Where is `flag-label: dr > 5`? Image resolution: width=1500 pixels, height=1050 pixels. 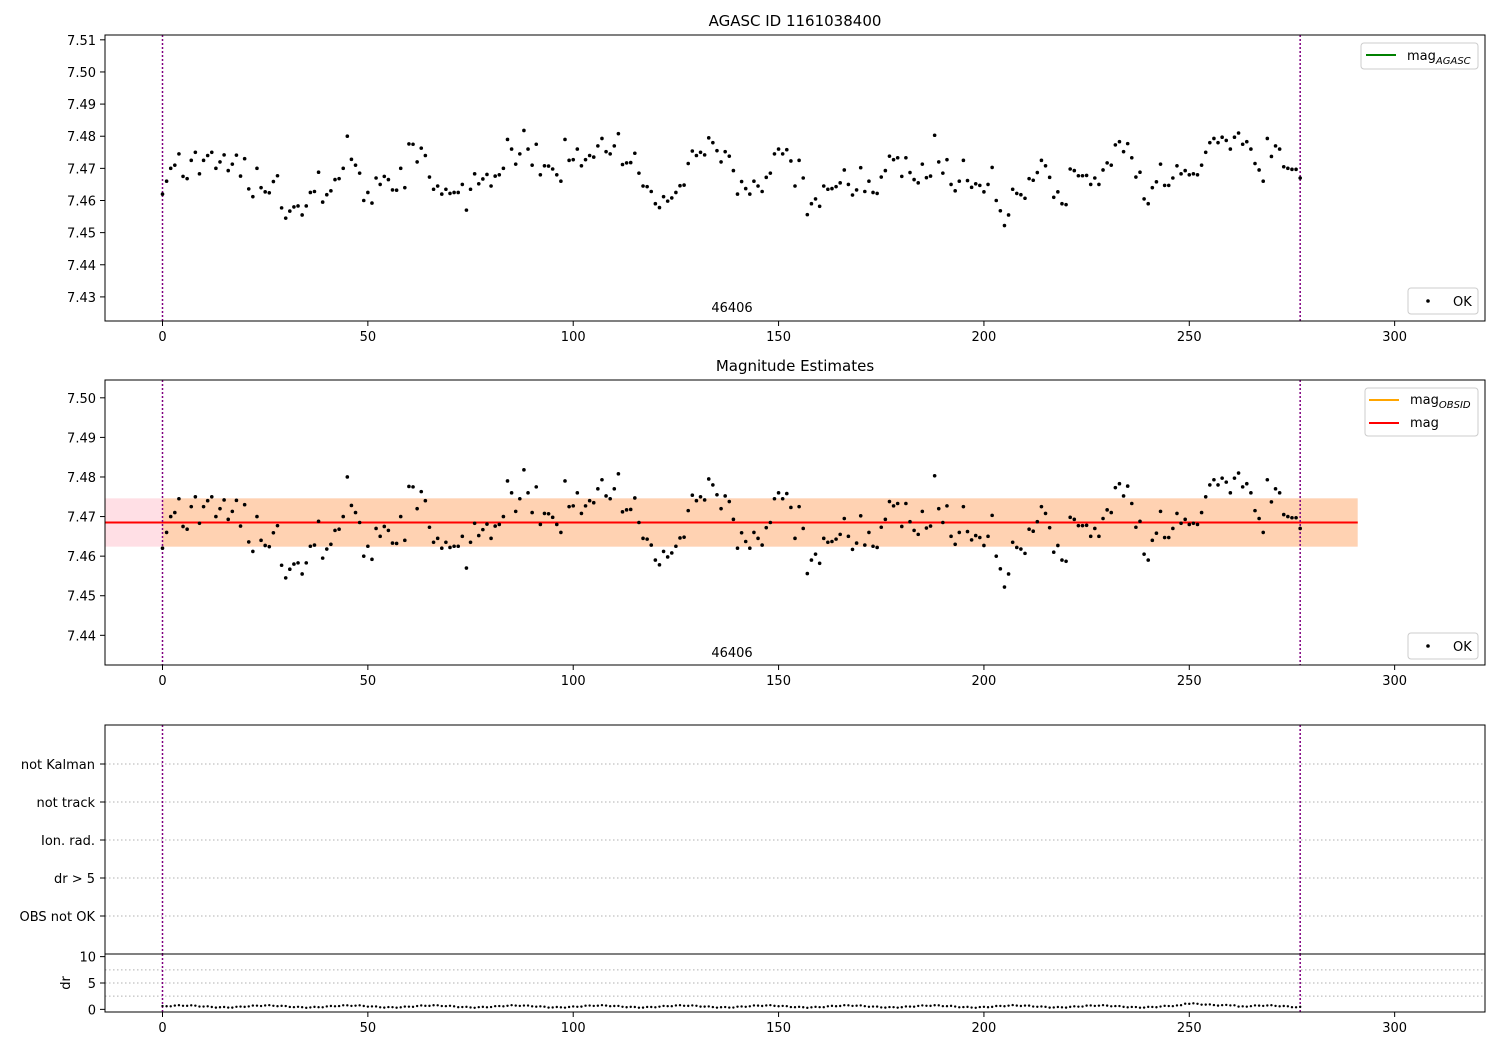
flag-label: dr > 5 is located at coordinates (74, 879).